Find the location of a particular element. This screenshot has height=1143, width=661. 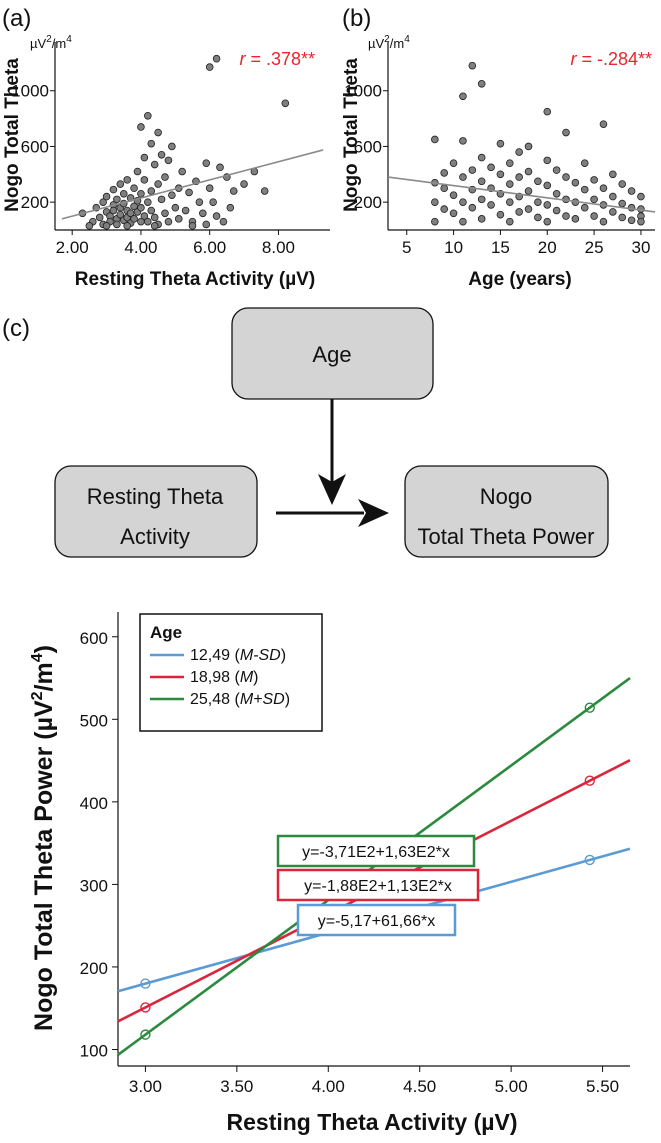

legend-box is located at coordinates (231, 672).